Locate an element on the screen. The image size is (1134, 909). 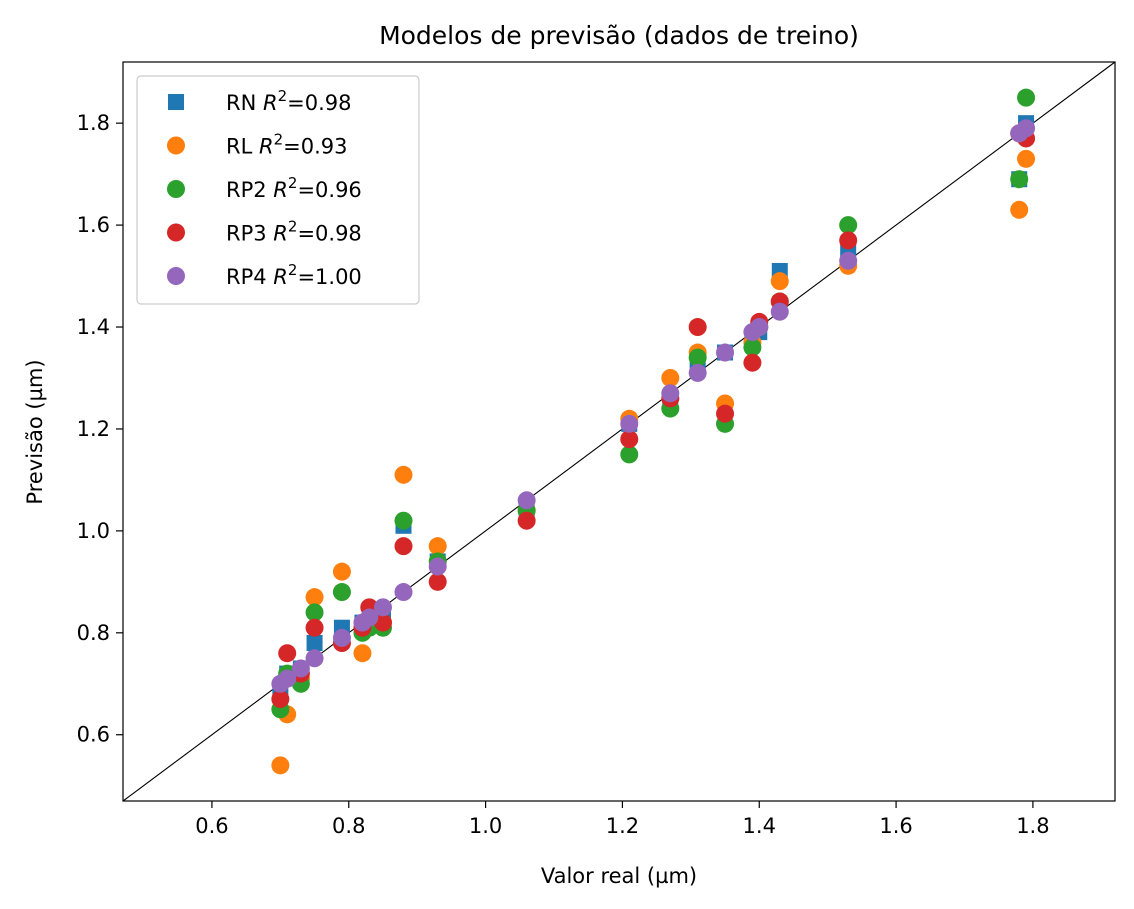
y-tick-label: 1.0 is located at coordinates (93, 531).